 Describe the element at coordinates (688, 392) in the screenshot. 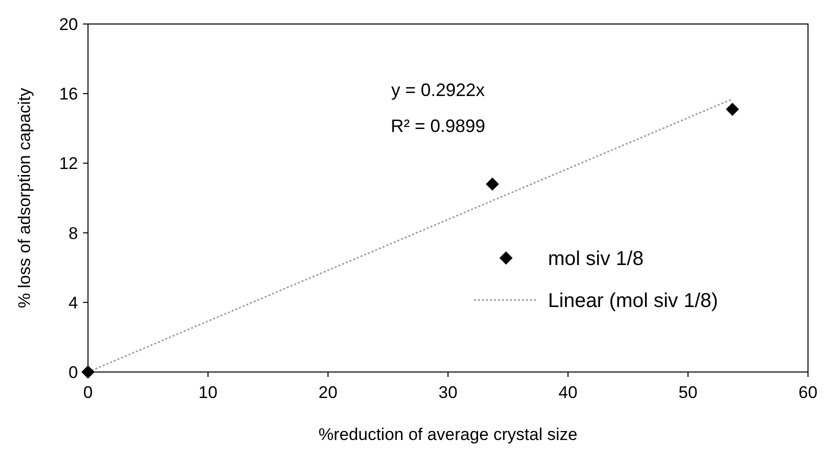

I see `x-tick-label: 50` at that location.